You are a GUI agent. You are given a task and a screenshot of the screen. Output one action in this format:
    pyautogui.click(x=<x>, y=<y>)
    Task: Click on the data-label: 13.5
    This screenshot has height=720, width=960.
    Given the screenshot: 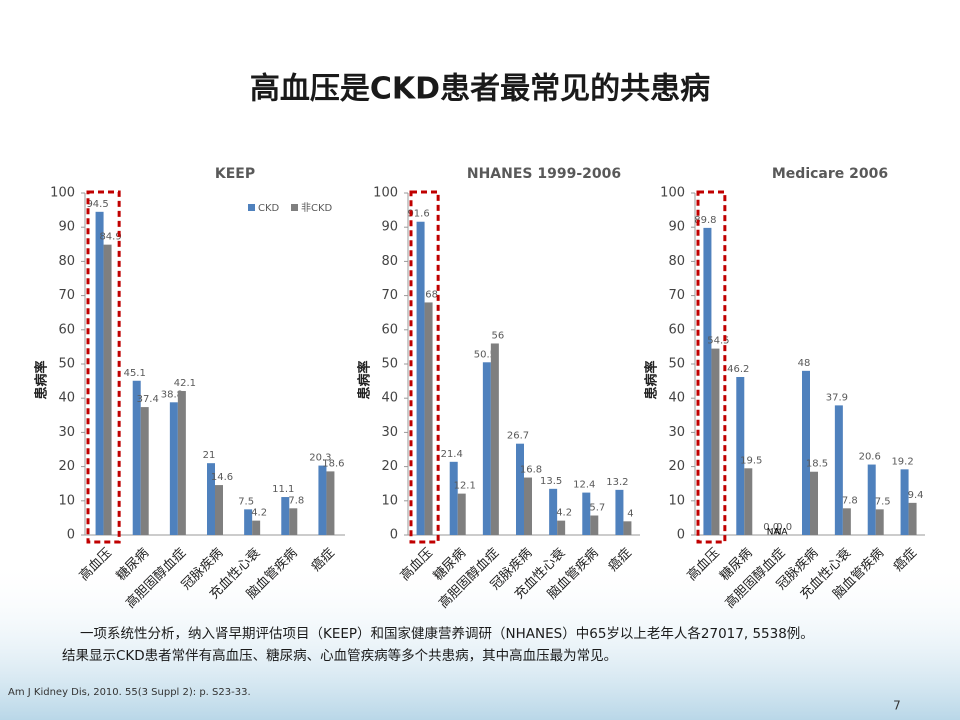 What is the action you would take?
    pyautogui.click(x=551, y=481)
    